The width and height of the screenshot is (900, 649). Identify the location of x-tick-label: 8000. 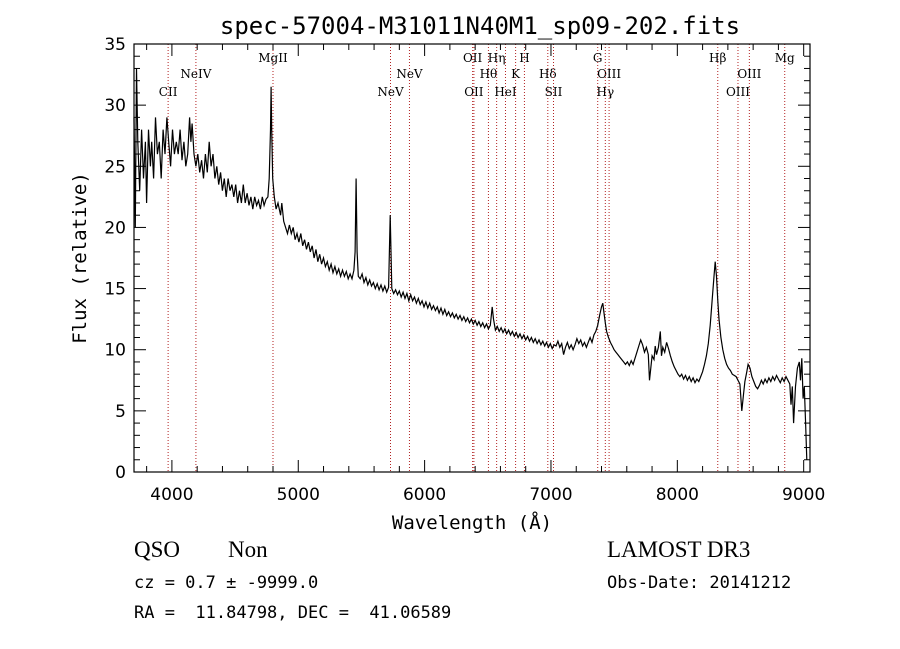
(677, 495).